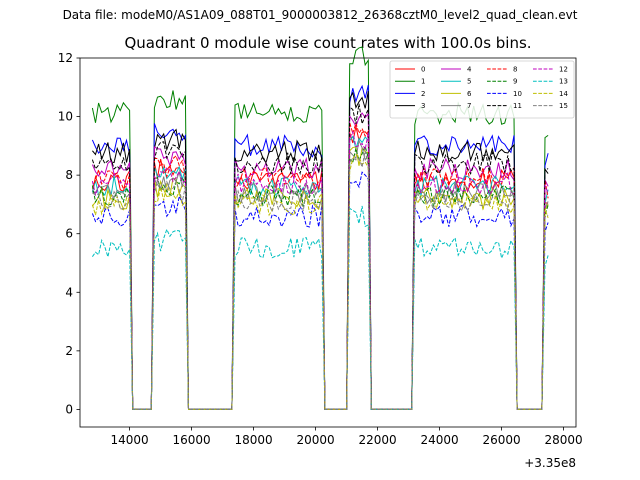 The height and width of the screenshot is (480, 640). Describe the element at coordinates (563, 70) in the screenshot. I see `legend-label-12: 12` at that location.